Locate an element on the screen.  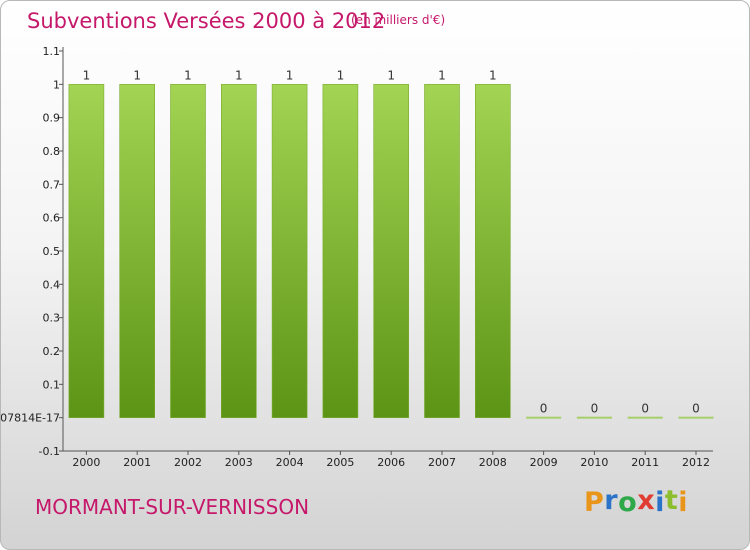
commune-name: MORMANT-SUR-VERNISSON is located at coordinates (172, 507).